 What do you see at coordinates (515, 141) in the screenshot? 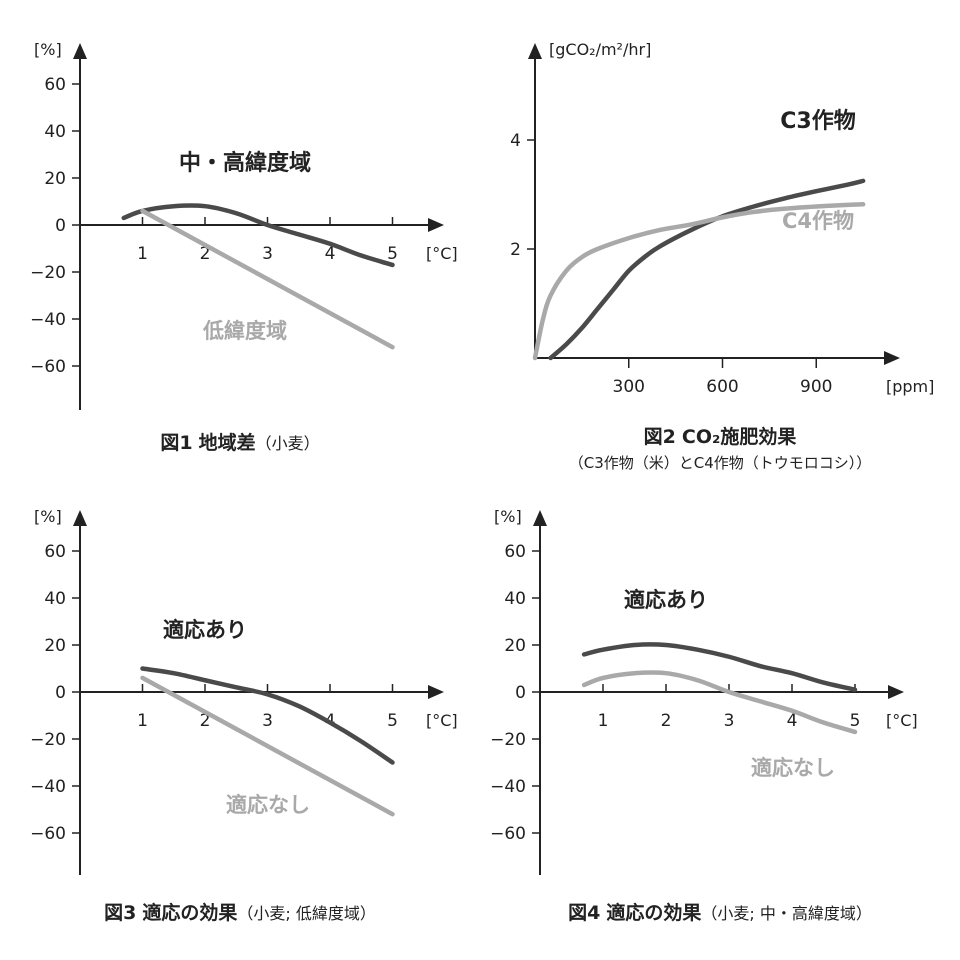
I see `y-tick-label: 4` at bounding box center [515, 141].